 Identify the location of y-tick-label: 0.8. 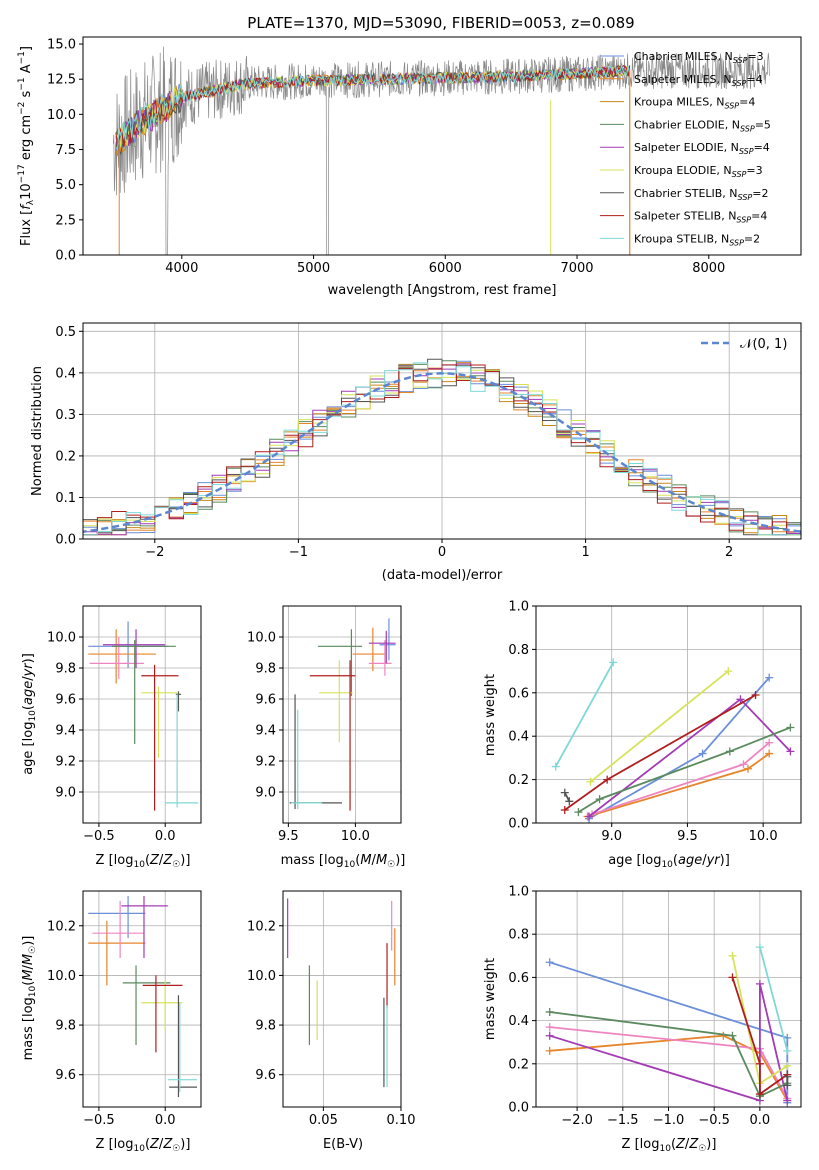
(518, 650).